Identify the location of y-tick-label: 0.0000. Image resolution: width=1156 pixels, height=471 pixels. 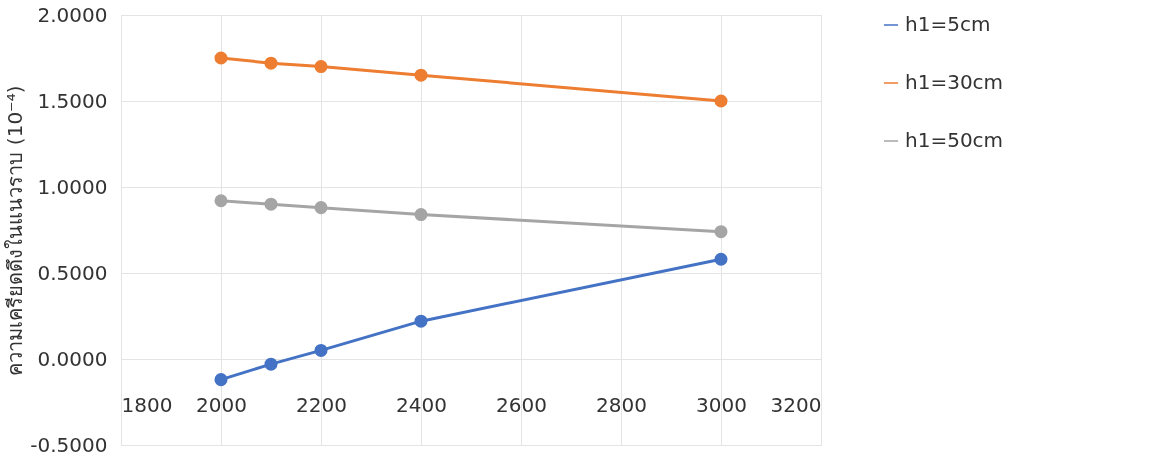
(72, 358).